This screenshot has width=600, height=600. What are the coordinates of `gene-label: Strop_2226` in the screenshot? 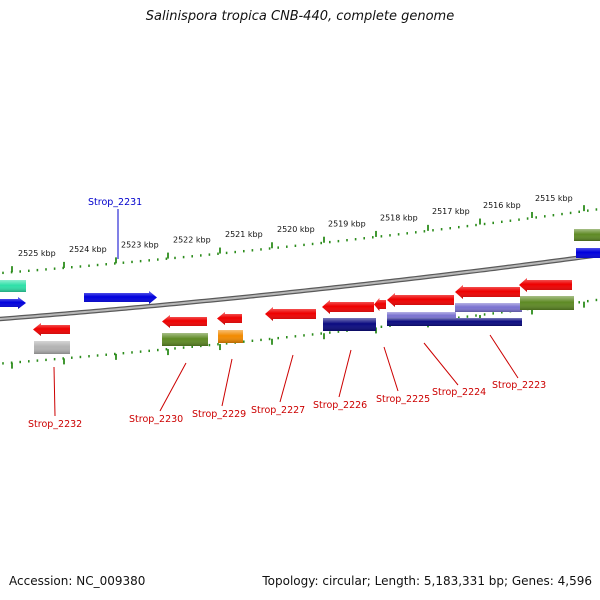 It's located at (340, 405).